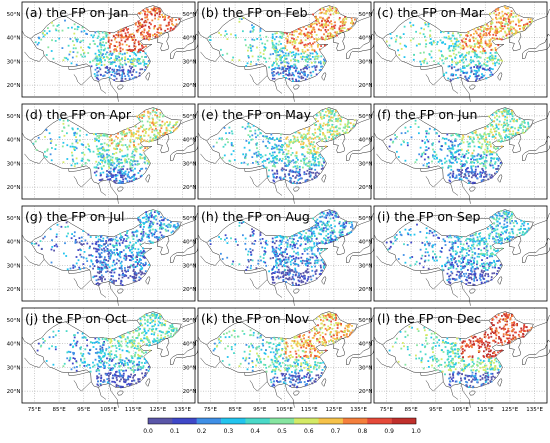 This screenshot has height=443, width=550. What do you see at coordinates (26, 34) in the screenshot?
I see `border-line` at bounding box center [26, 34].